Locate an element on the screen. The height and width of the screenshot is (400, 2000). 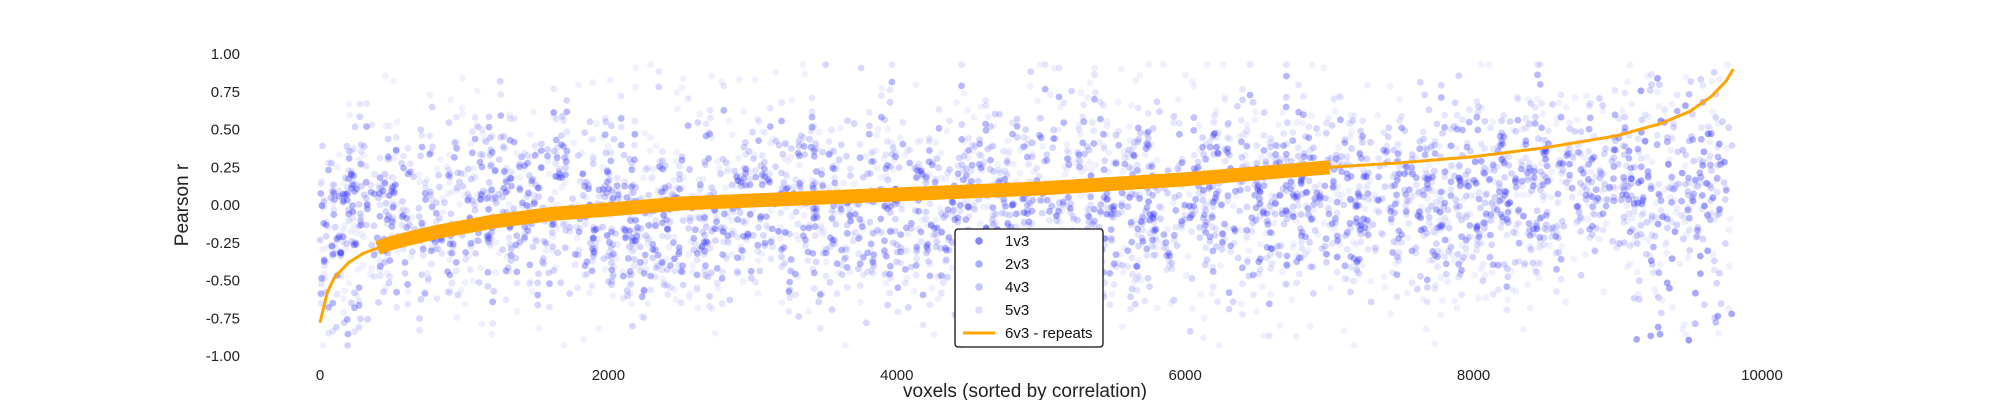
y-tick-label: 1.00 is located at coordinates (225, 54).